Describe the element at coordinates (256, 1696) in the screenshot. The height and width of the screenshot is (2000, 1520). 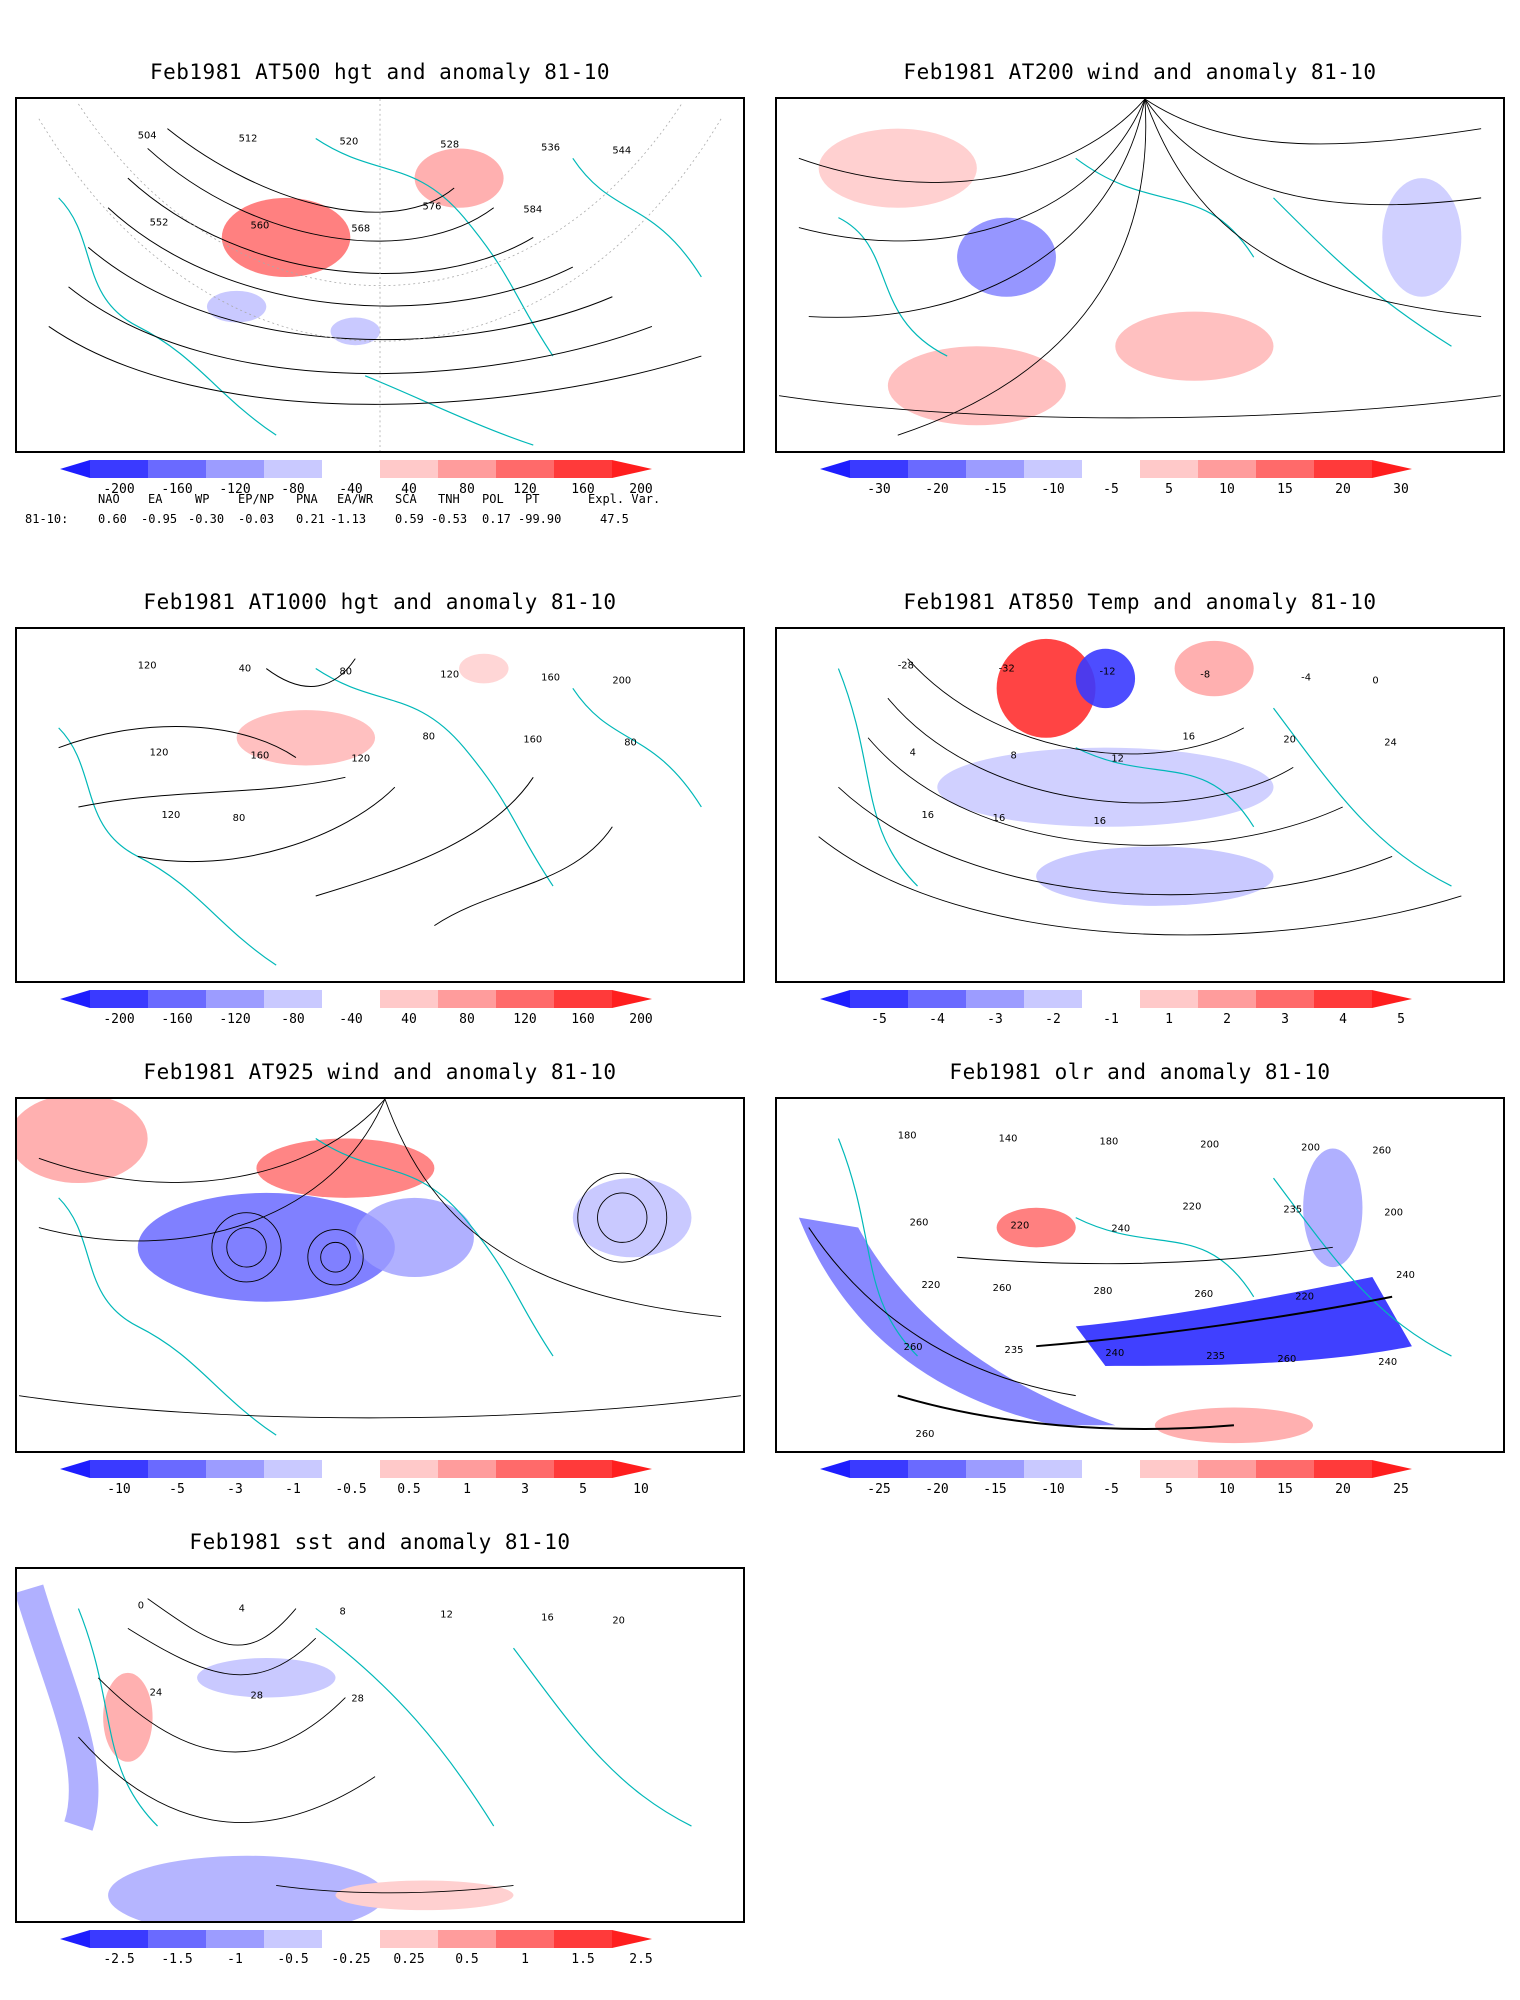
I see `contour-label: 28` at that location.